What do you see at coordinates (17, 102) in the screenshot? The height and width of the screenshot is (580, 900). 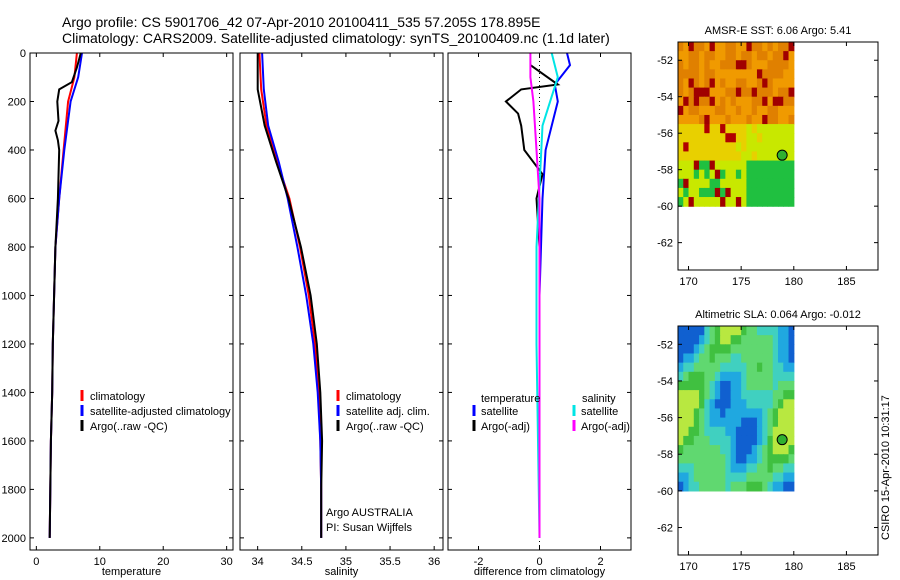 I see `y-tick-label: 200` at bounding box center [17, 102].